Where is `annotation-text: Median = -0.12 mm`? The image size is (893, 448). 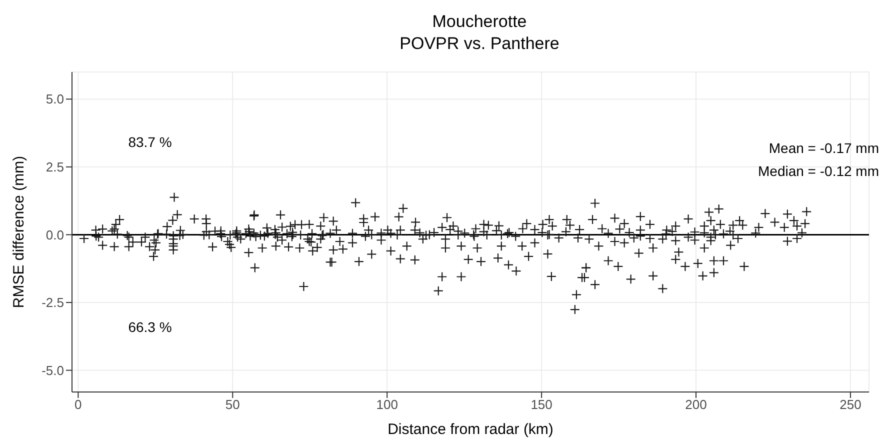 annotation-text: Median = -0.12 mm is located at coordinates (818, 171).